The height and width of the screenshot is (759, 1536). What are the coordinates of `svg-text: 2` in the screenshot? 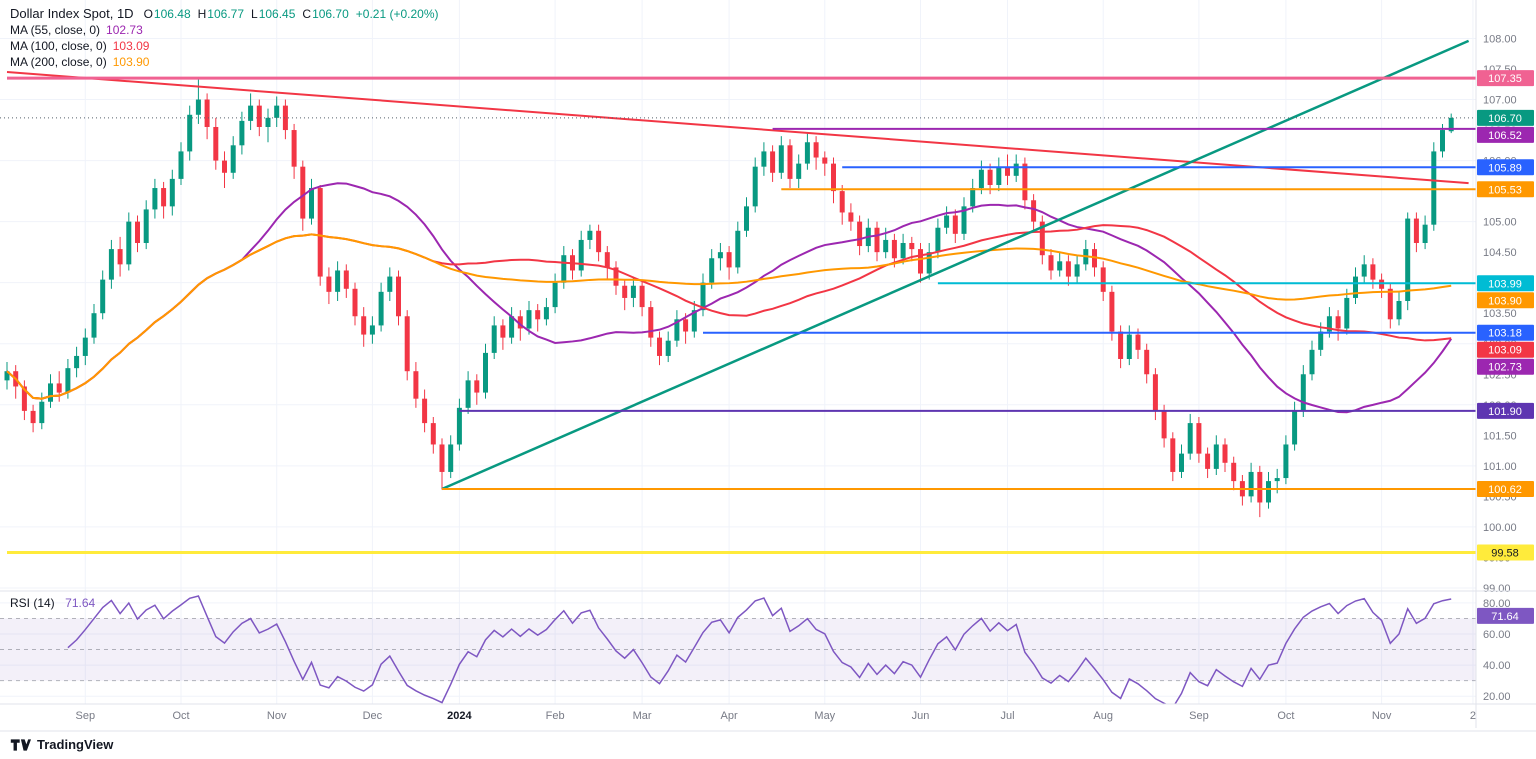 It's located at (1473, 716).